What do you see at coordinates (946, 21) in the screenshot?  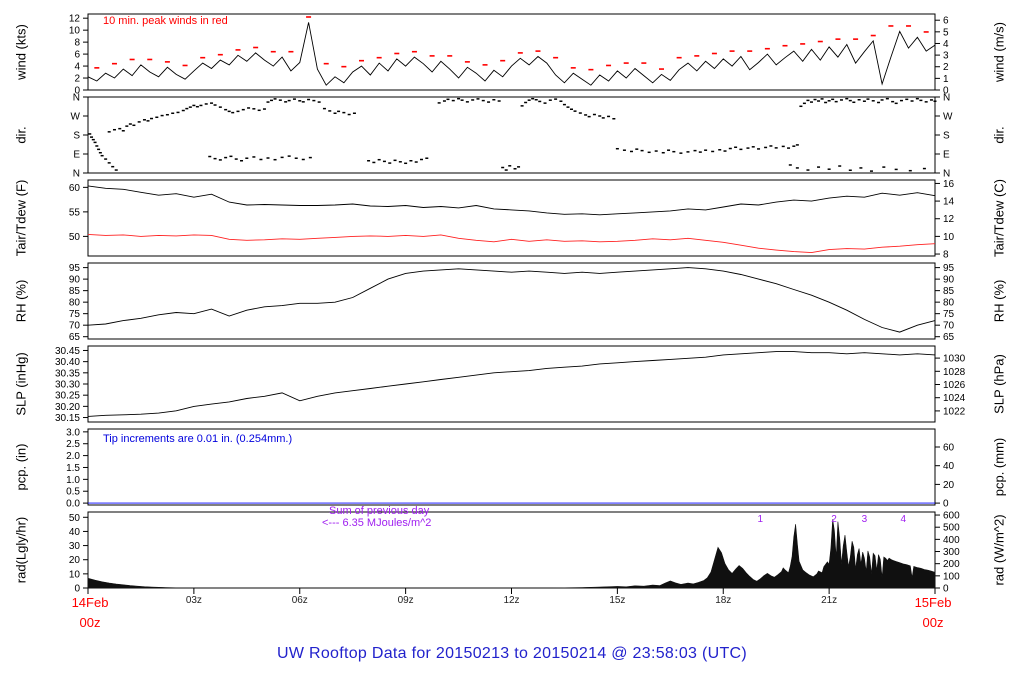 I see `wind-speed-right-tick-label: 6` at bounding box center [946, 21].